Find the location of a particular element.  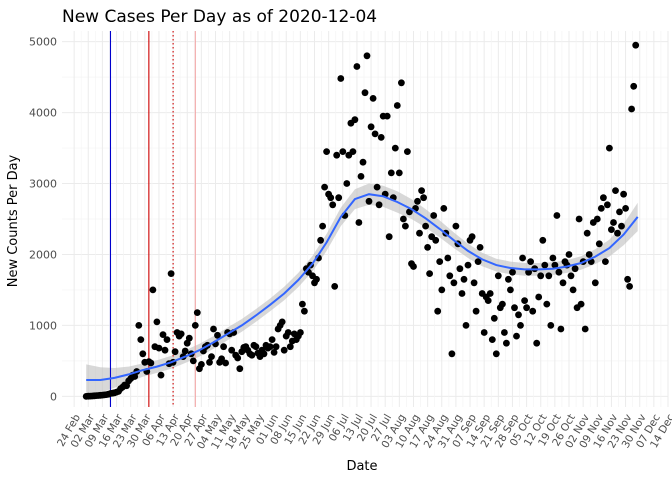

y-axis-title: New Counts Per Day is located at coordinates (13, 220).